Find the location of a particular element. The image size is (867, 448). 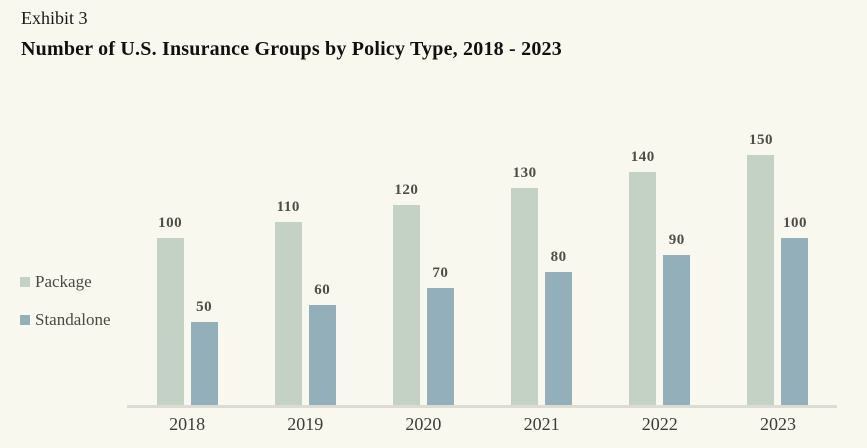

x-tick-label-2022: 2022 is located at coordinates (659, 424).